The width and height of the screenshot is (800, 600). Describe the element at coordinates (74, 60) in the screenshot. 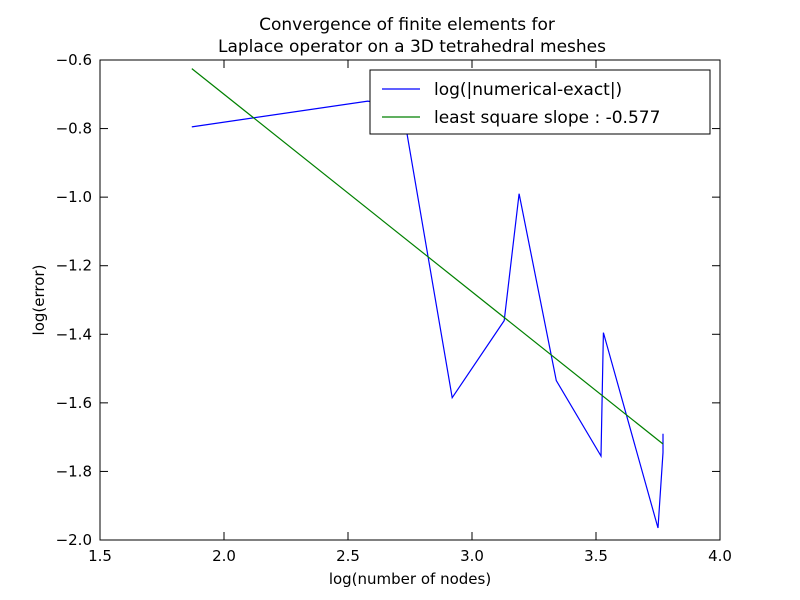

I see `y-tick-label: −0.6` at that location.